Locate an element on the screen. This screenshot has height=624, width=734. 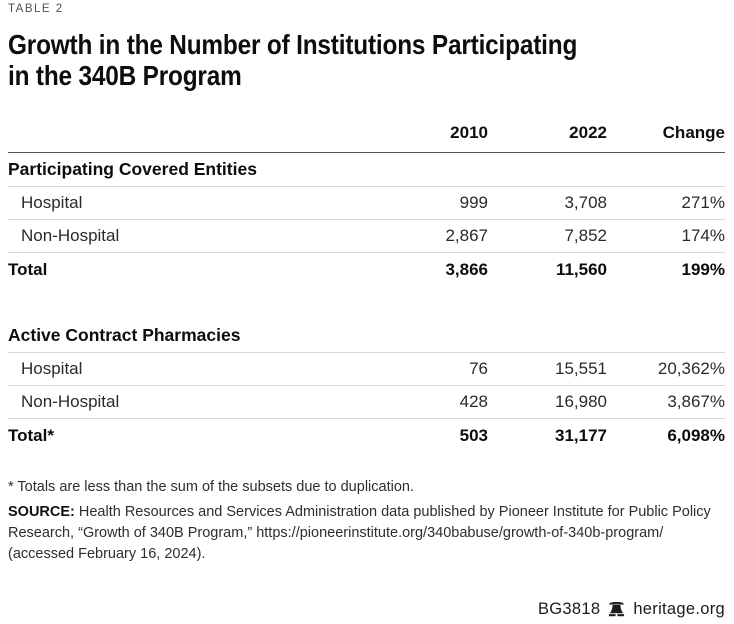
row-label: Total* is located at coordinates (31, 435).